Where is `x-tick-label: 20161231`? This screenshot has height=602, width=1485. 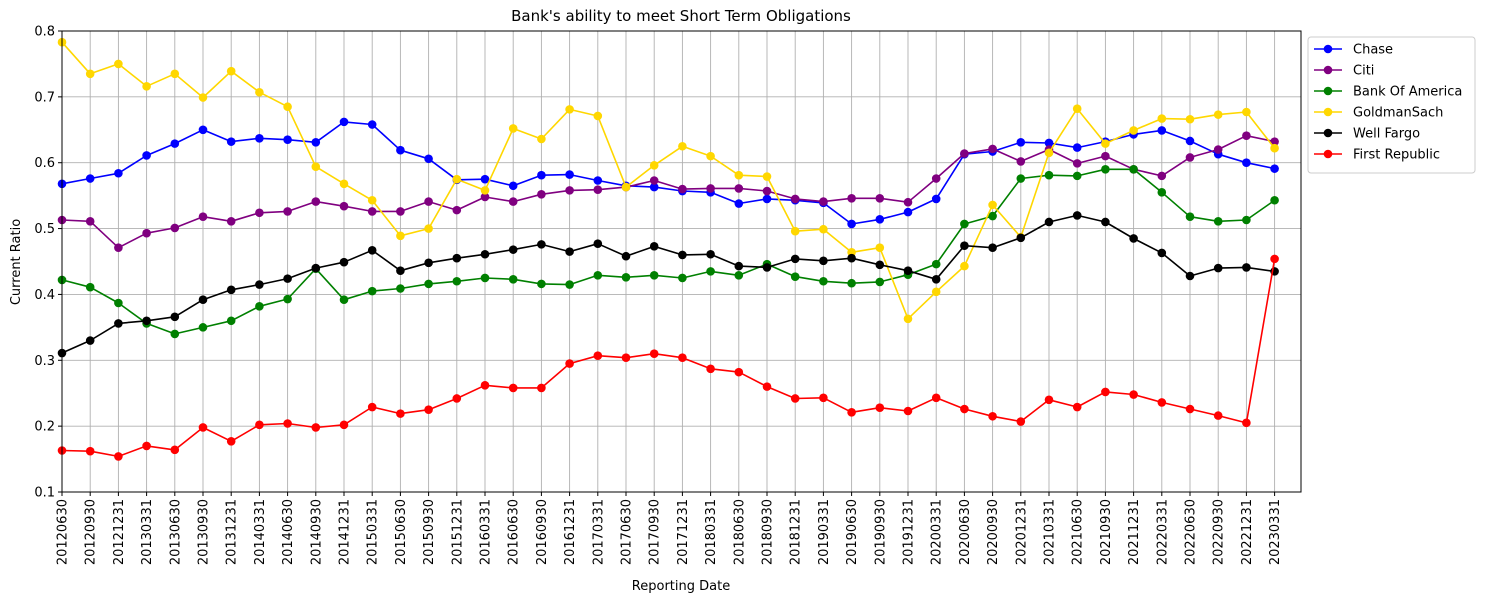
x-tick-label: 20161231 is located at coordinates (570, 532).